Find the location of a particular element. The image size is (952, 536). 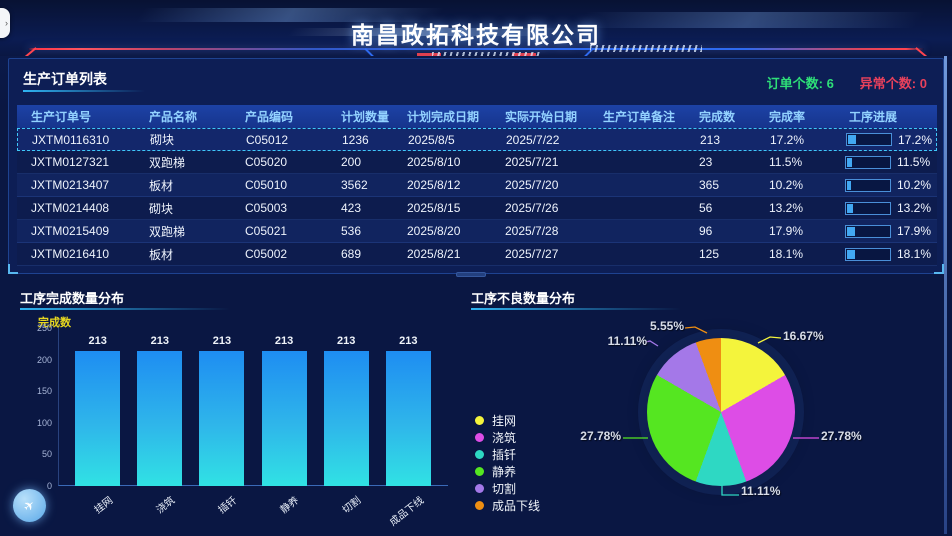

progress-cell: 18.1% is located at coordinates (886, 254).